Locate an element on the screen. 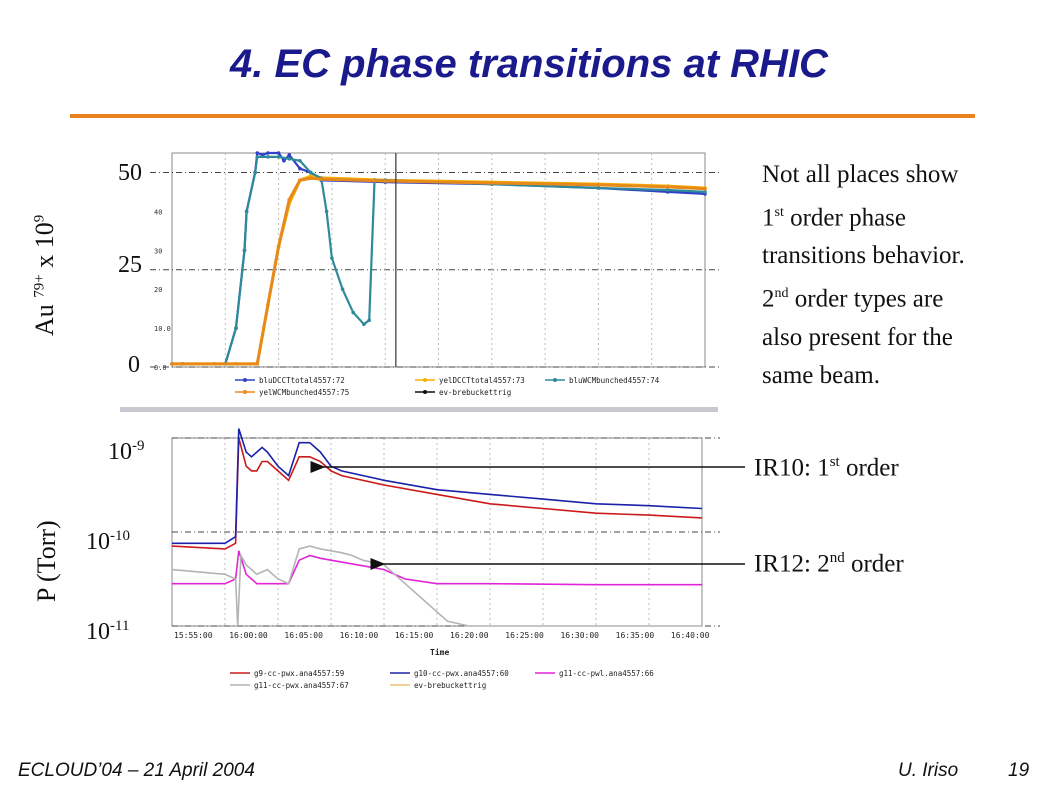  ir10-annotation: IR10: 1st order is located at coordinates (826, 468).